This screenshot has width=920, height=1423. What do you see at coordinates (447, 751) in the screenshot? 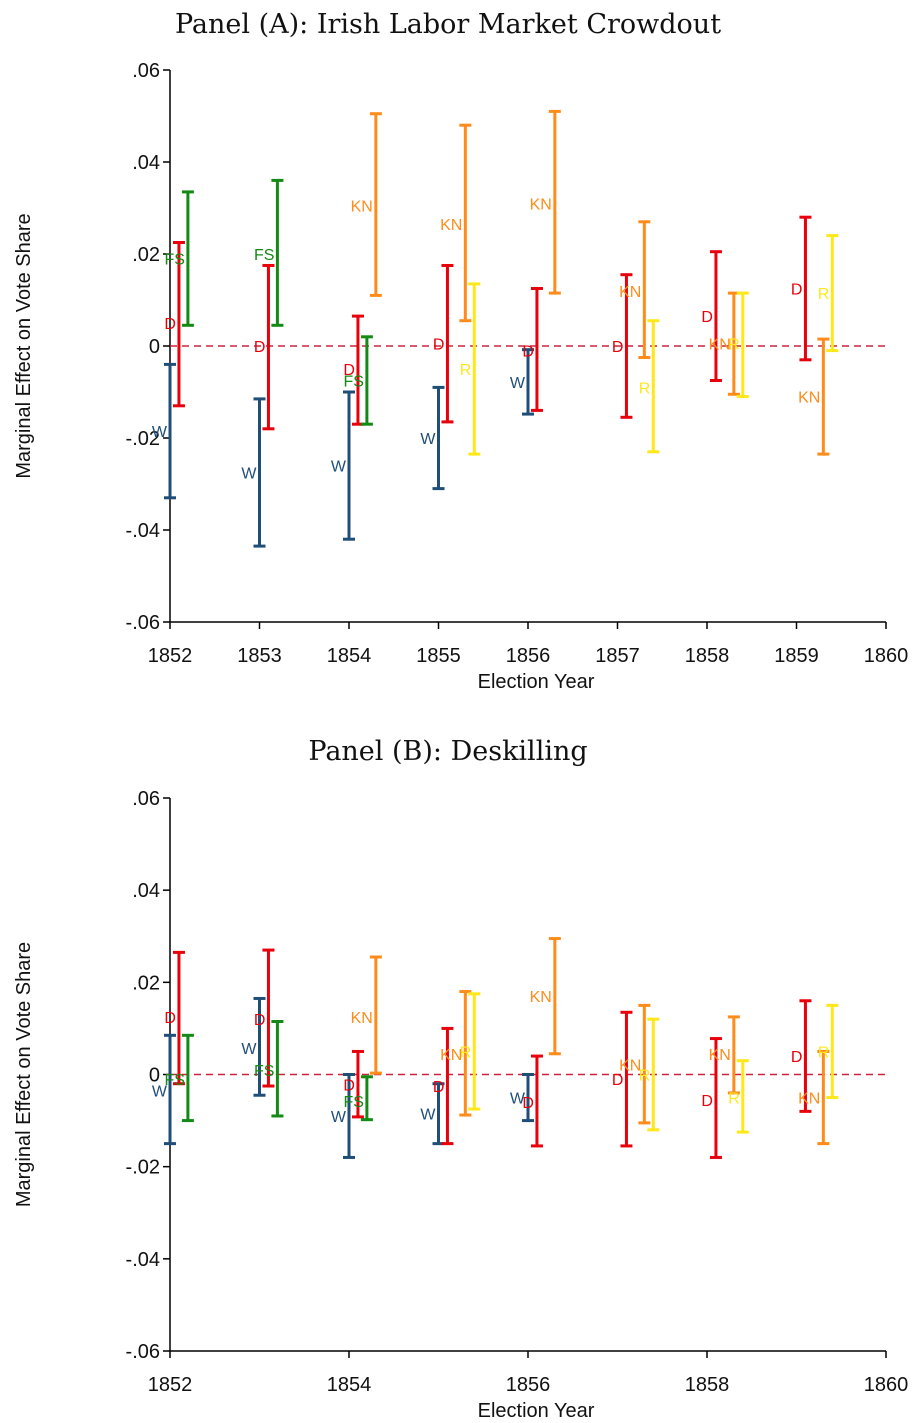
I see `chart-title: Panel (B): Deskilling` at bounding box center [447, 751].